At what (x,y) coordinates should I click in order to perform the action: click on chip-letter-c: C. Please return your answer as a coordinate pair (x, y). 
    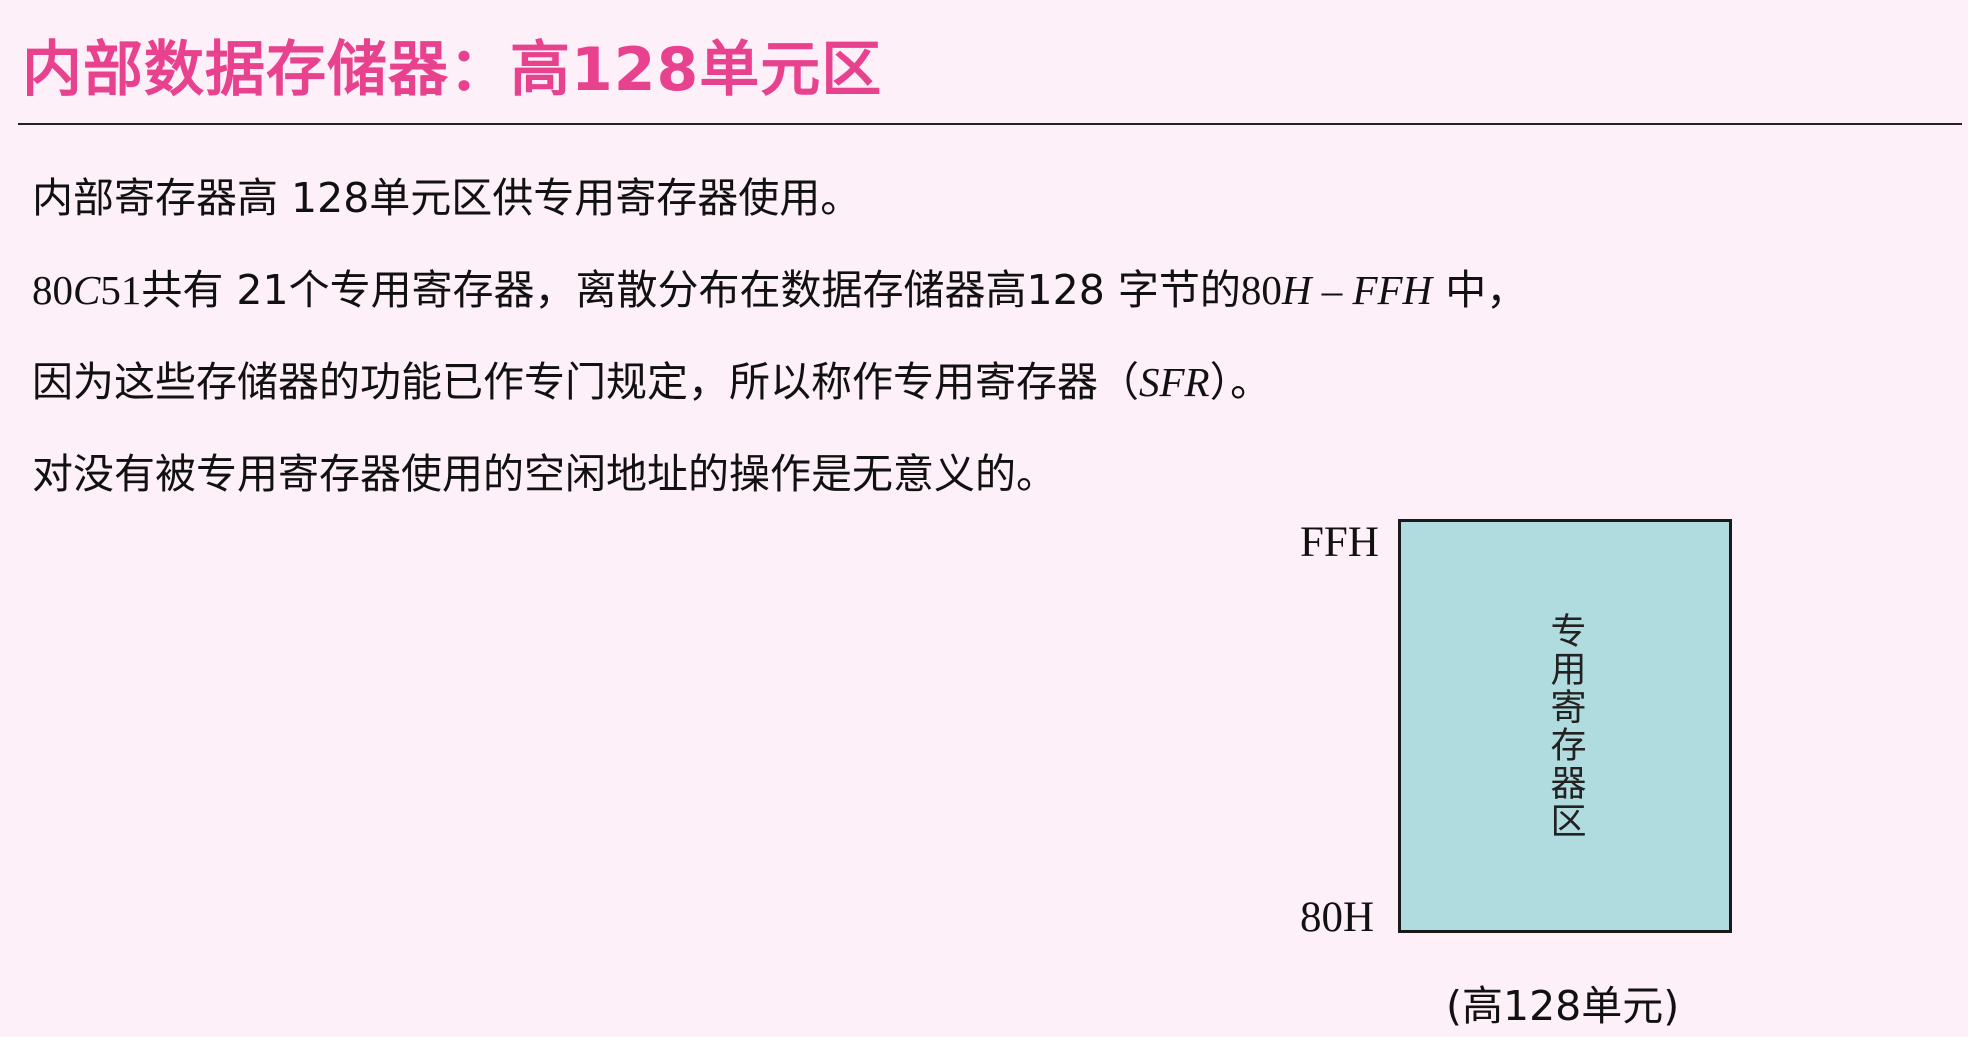
    Looking at the image, I should click on (87, 290).